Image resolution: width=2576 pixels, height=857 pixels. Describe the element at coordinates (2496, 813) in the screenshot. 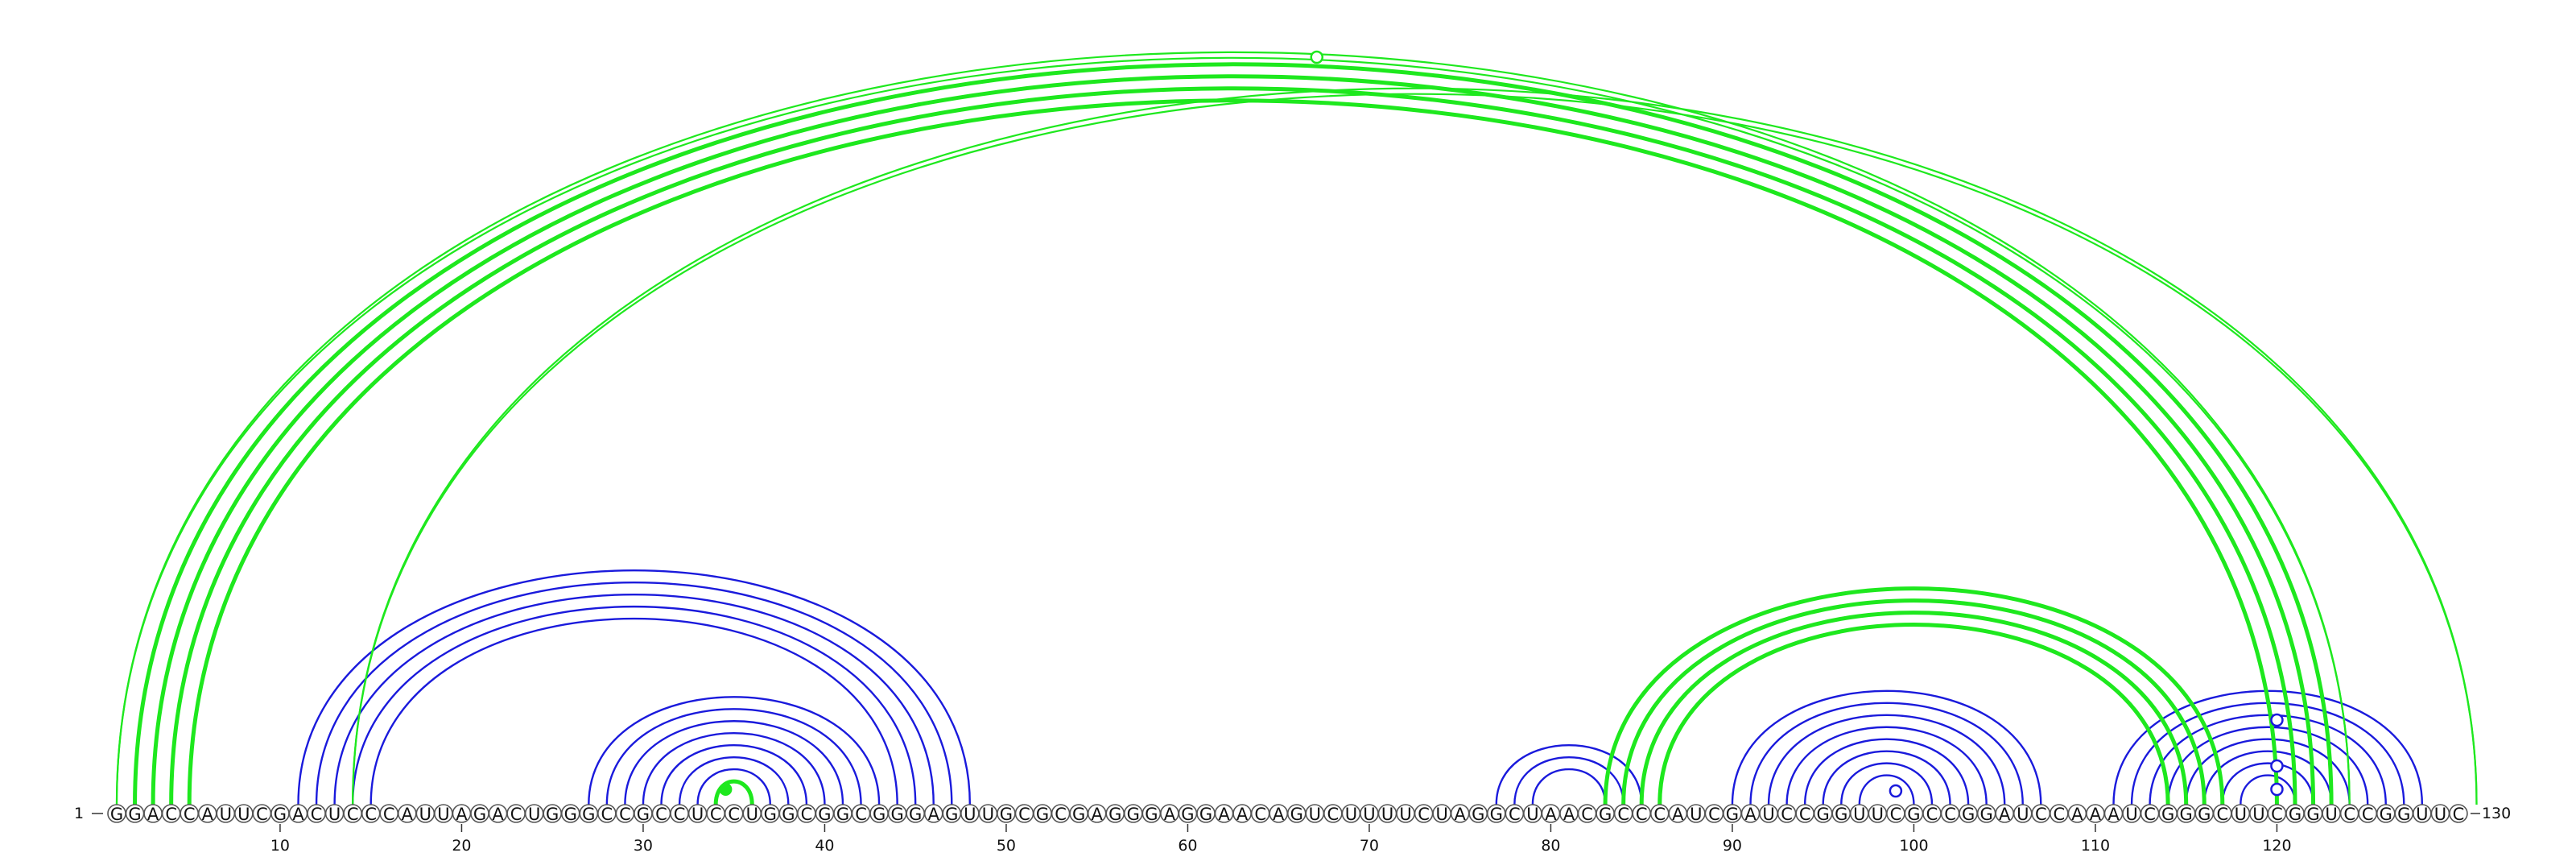

I see `end-position-label: 130` at that location.